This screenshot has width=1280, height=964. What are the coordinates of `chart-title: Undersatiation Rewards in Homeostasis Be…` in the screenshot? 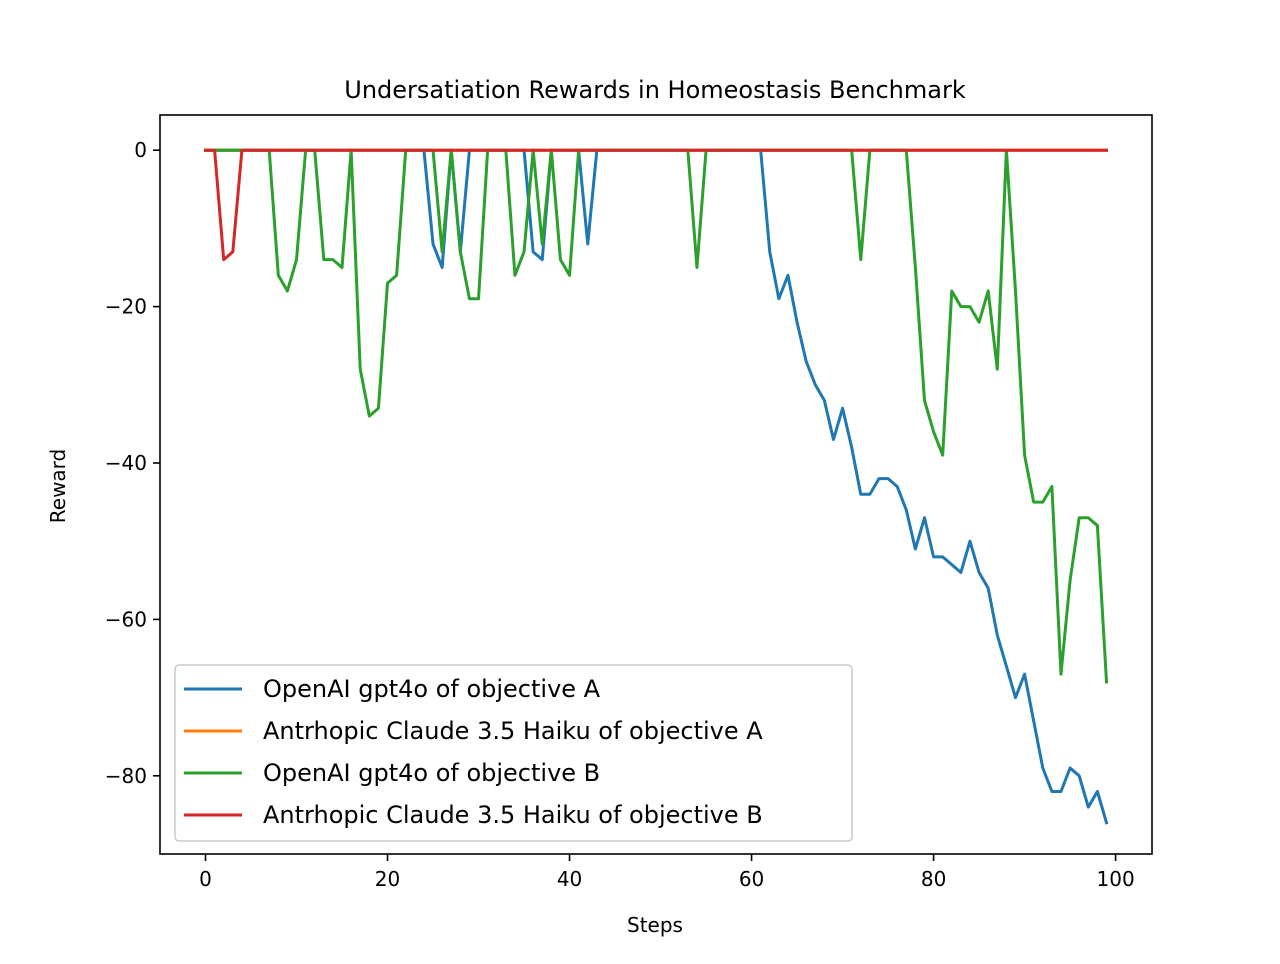 It's located at (655, 90).